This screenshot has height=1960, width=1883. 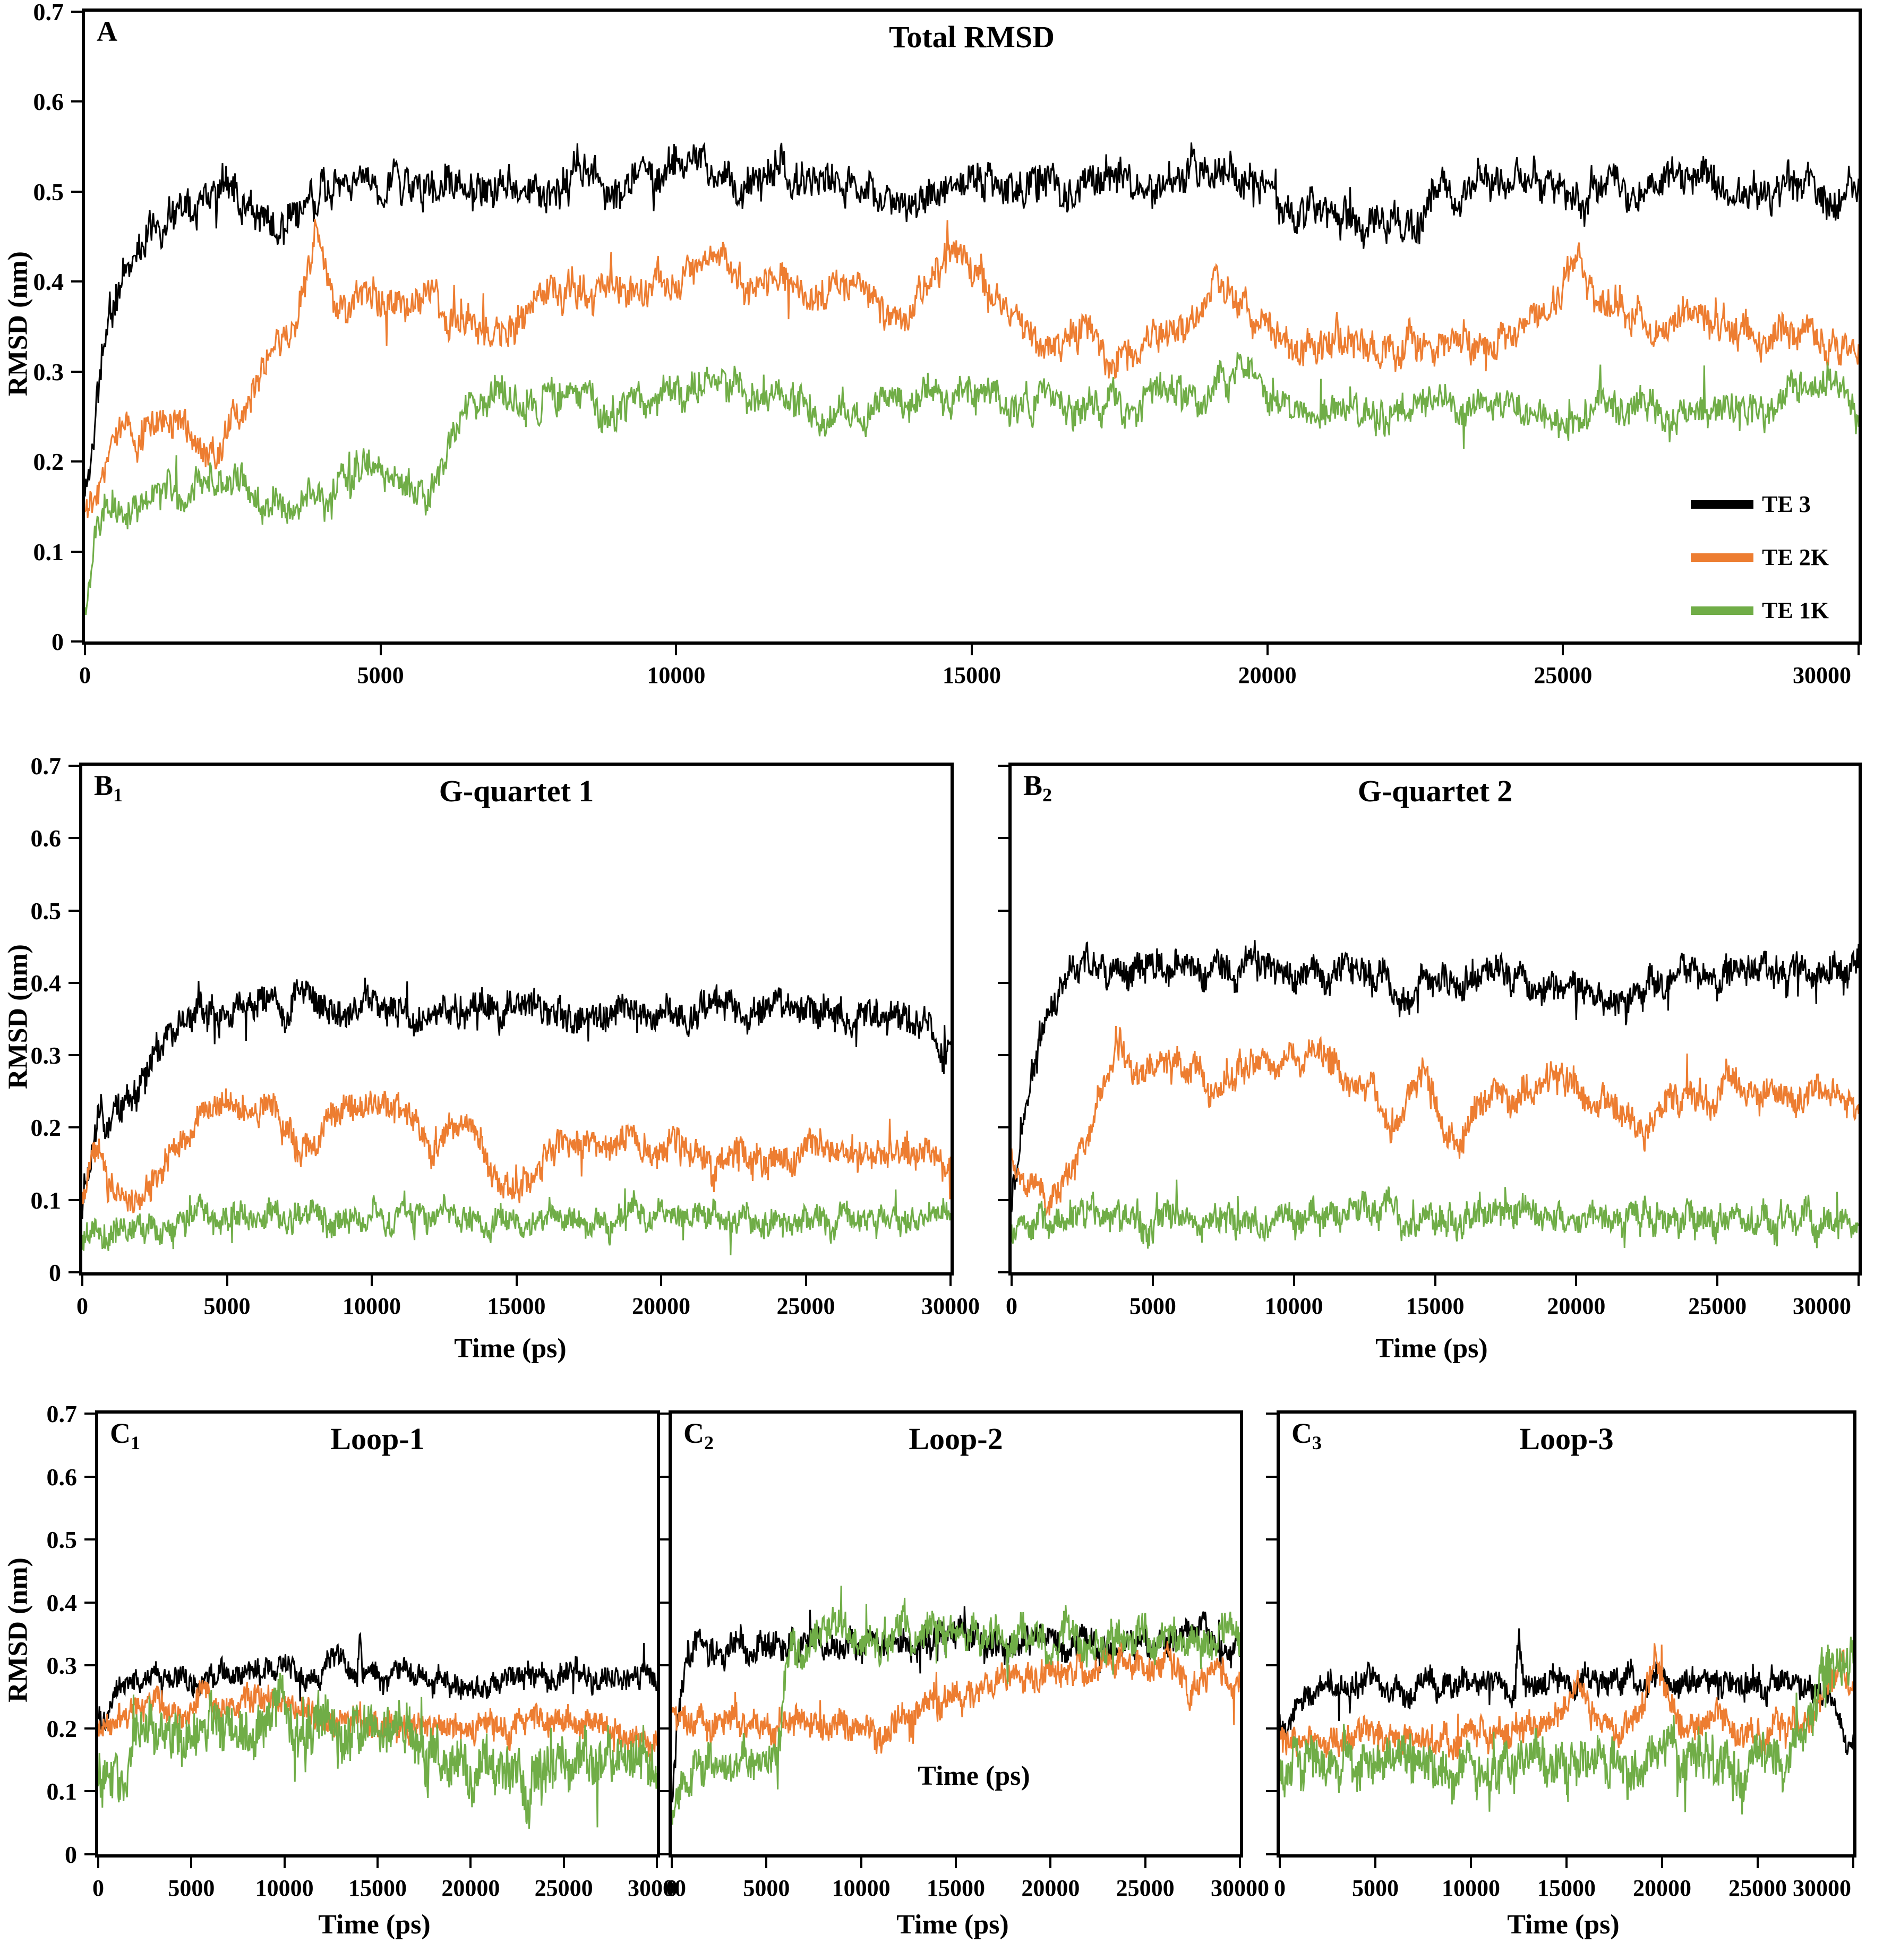 What do you see at coordinates (956, 1634) in the screenshot?
I see `panel-loop-2: C2 Loop-2` at bounding box center [956, 1634].